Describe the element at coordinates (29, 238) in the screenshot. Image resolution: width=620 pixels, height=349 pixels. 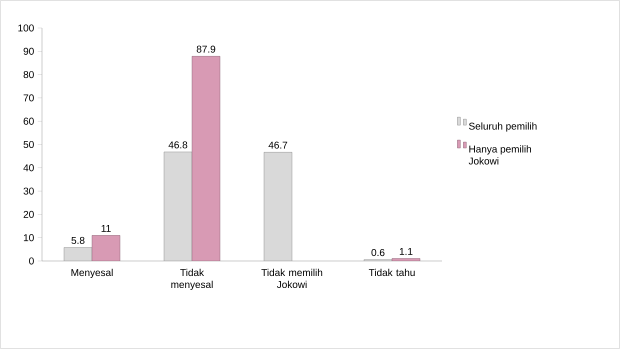
I see `y-tick-label: 10` at that location.